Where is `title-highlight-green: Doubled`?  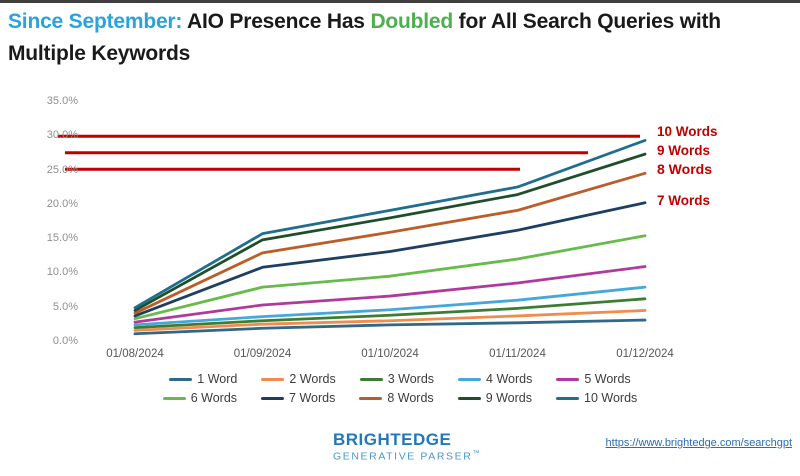
title-highlight-green: Doubled is located at coordinates (412, 21).